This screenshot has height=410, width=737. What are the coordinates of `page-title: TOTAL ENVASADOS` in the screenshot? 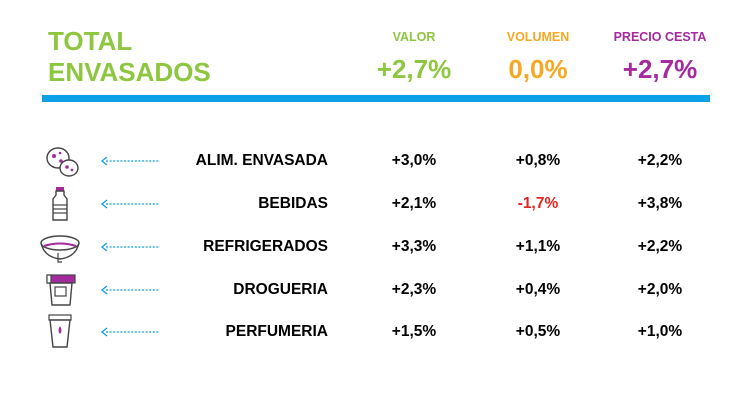 It's located at (129, 57).